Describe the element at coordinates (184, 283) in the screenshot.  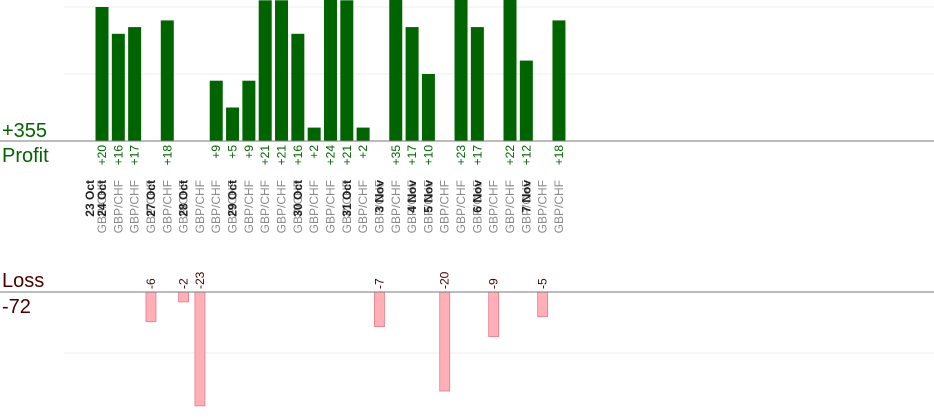
I see `loss-value-label: -2` at that location.